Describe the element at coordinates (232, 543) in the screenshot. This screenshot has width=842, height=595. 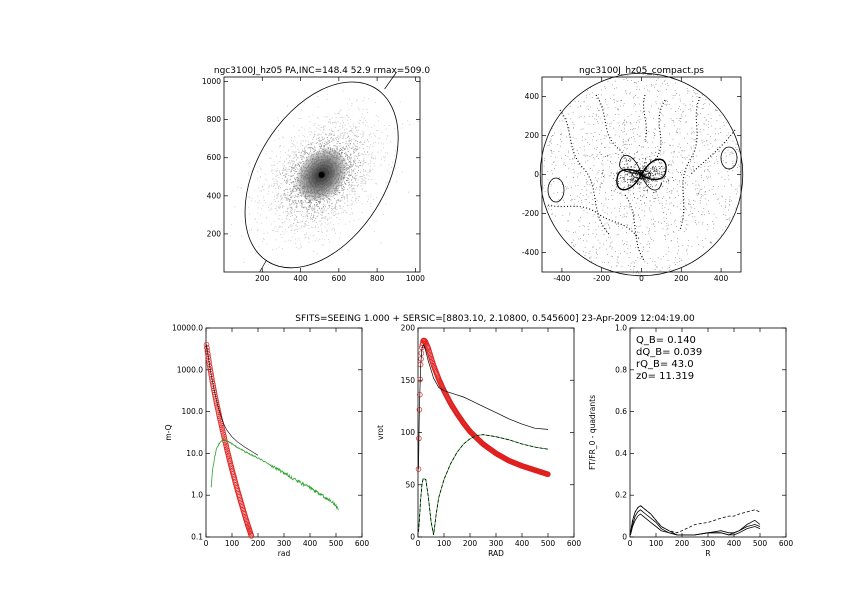
I see `x-tick-label: 100` at that location.